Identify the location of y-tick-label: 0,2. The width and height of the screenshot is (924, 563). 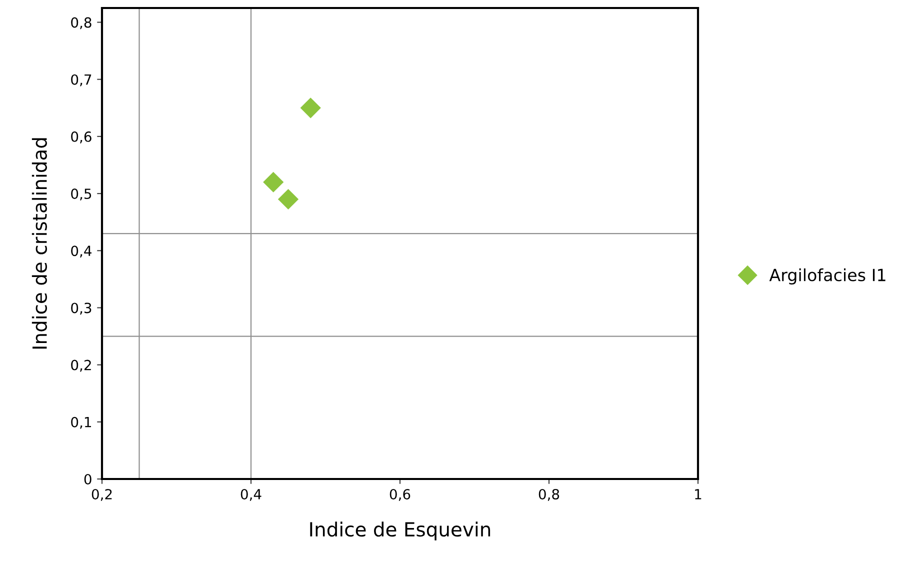
(81, 366).